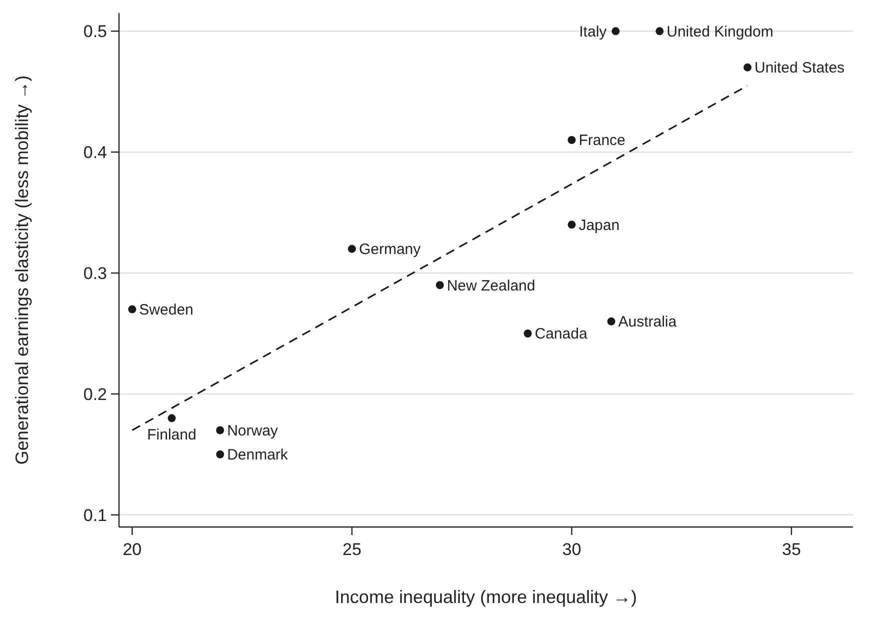  Describe the element at coordinates (799, 68) in the screenshot. I see `annotation: United States` at that location.